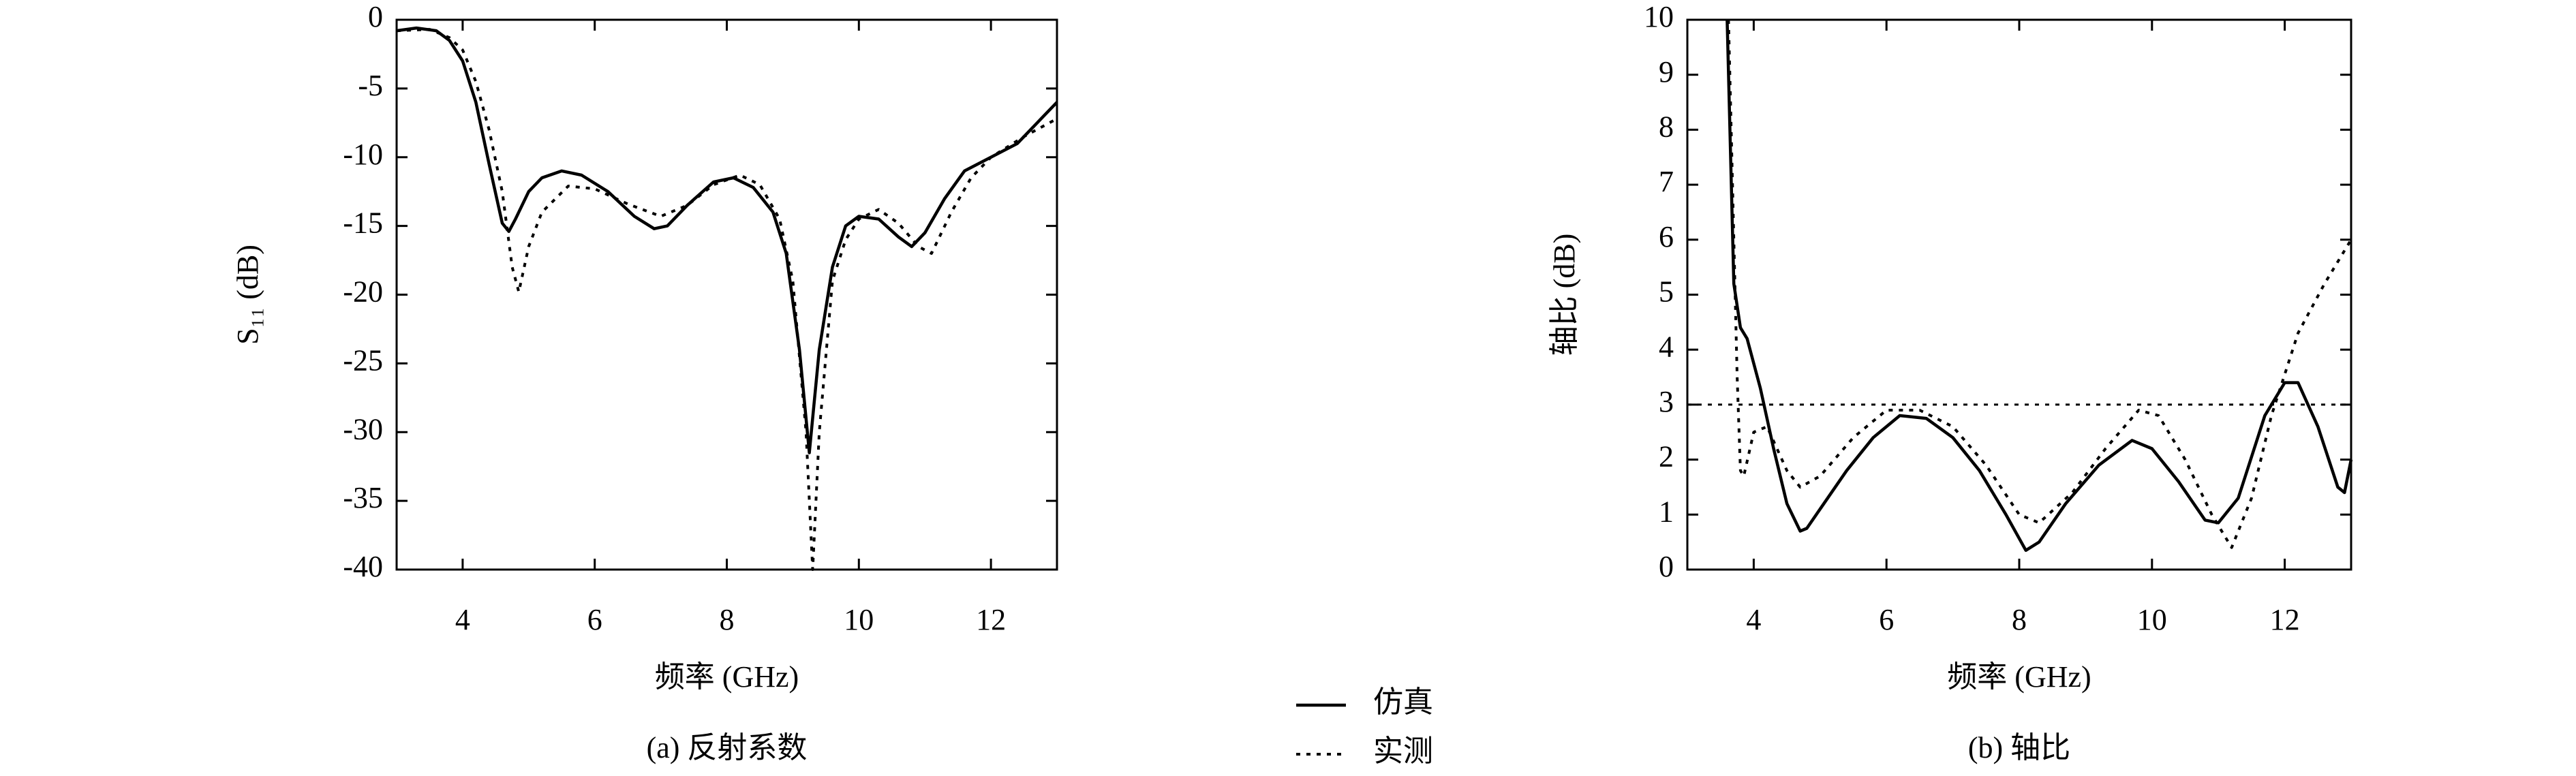 The image size is (2576, 776). What do you see at coordinates (363, 360) in the screenshot?
I see `y-tick-label: -25` at bounding box center [363, 360].